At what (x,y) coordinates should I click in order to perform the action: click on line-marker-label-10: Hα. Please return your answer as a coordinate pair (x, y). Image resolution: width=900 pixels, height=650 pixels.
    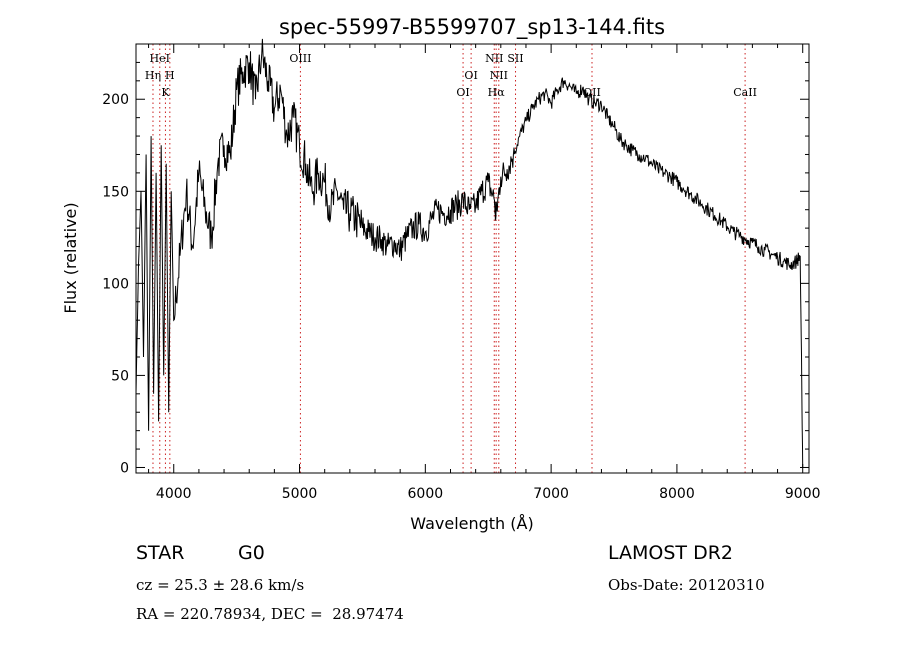
    Looking at the image, I should click on (497, 92).